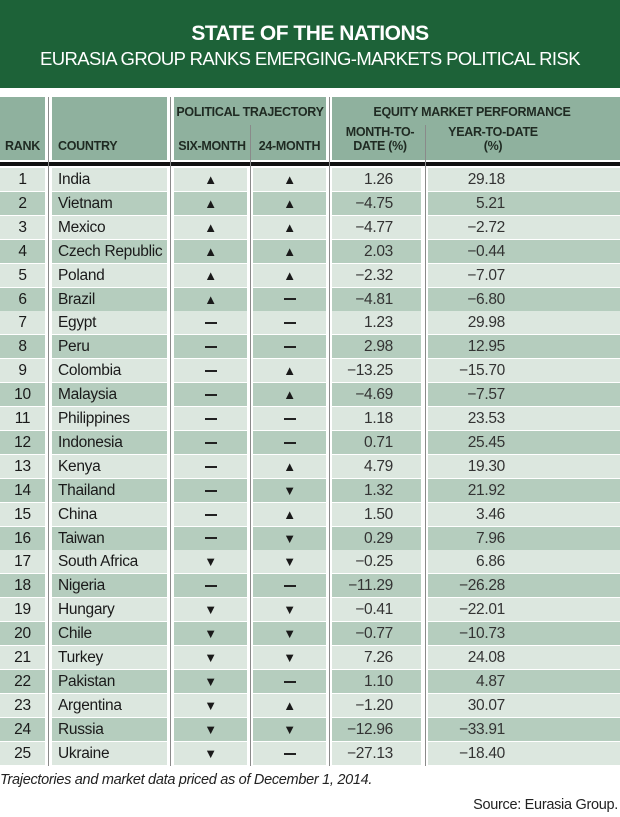 This screenshot has width=620, height=817. Describe the element at coordinates (22, 729) in the screenshot. I see `rank-cell: 24` at that location.